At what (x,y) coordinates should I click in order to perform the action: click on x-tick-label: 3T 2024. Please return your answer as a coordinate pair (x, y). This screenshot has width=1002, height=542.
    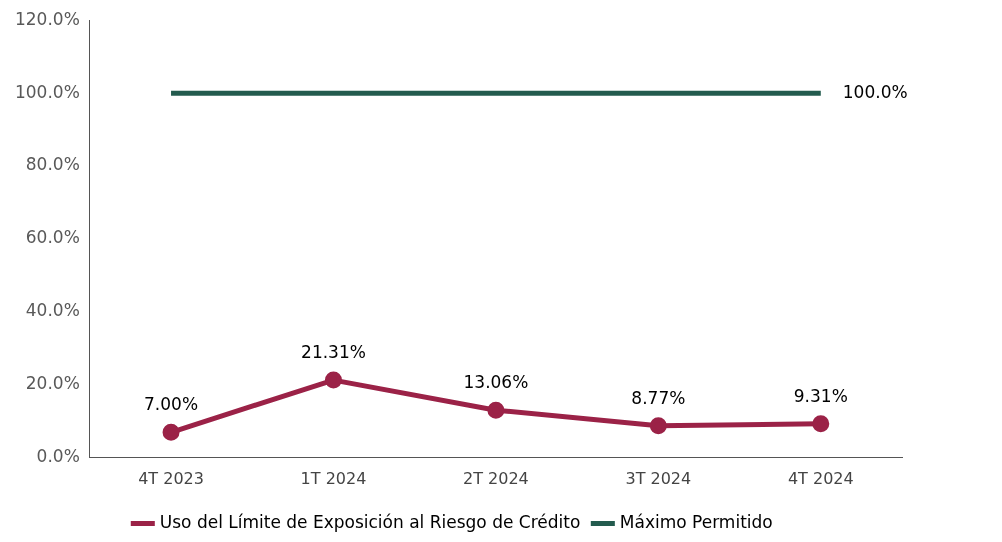
    Looking at the image, I should click on (658, 478).